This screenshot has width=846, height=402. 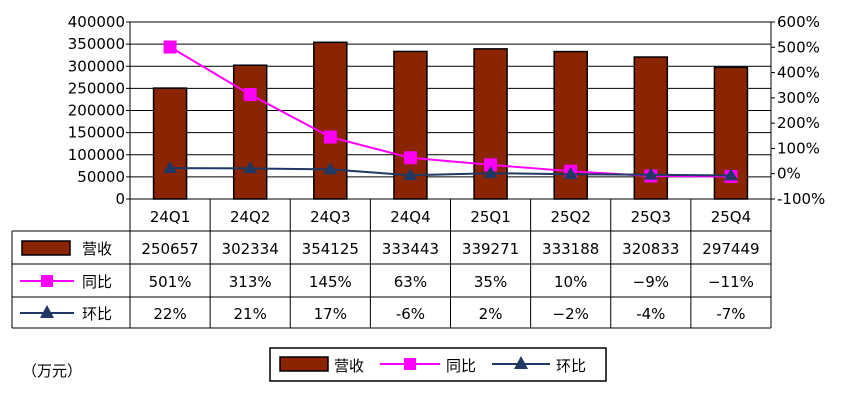 I want to click on table-value: 35%, so click(x=490, y=282).